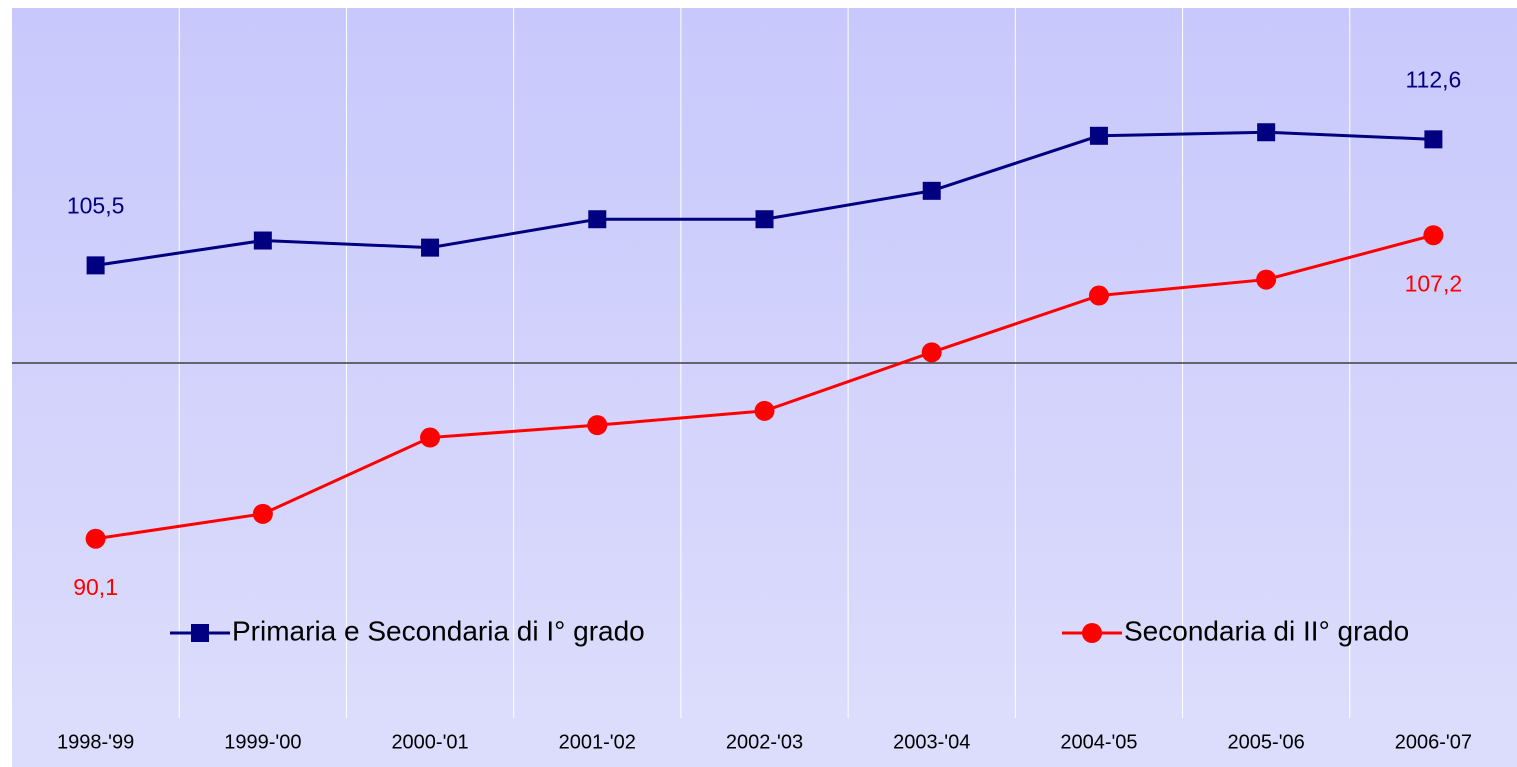  What do you see at coordinates (1433, 742) in the screenshot?
I see `x-tick-label: 2006-'07` at bounding box center [1433, 742].